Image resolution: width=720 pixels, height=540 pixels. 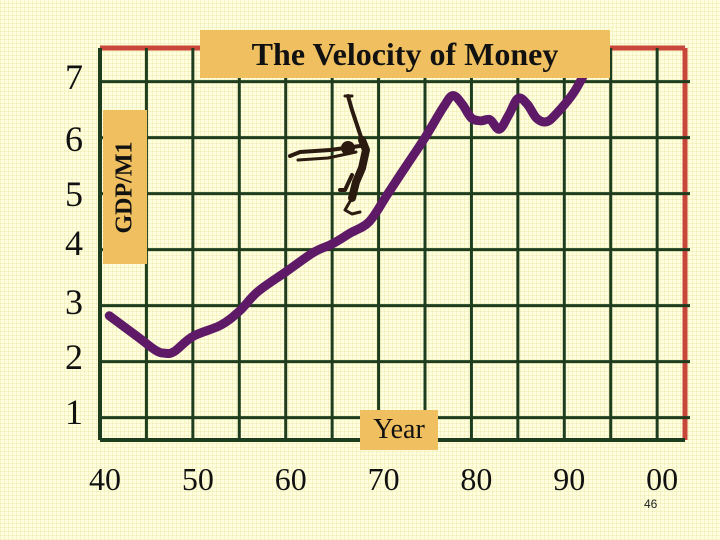 What do you see at coordinates (74, 412) in the screenshot?
I see `y-tick-label: 1` at bounding box center [74, 412].